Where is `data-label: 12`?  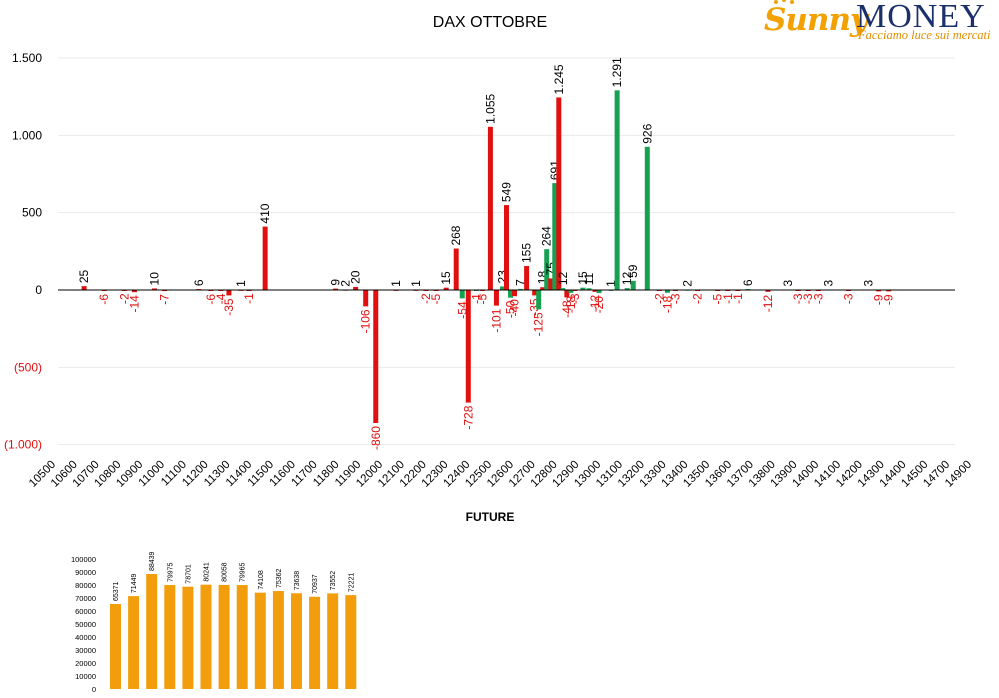 data-label: 12 is located at coordinates (627, 278).